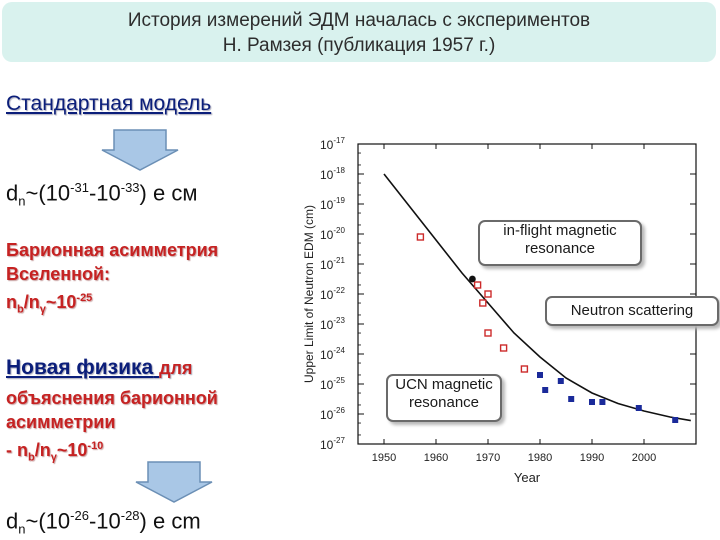  What do you see at coordinates (332, 264) in the screenshot?
I see `y-tick-label: 10-21` at bounding box center [332, 264].